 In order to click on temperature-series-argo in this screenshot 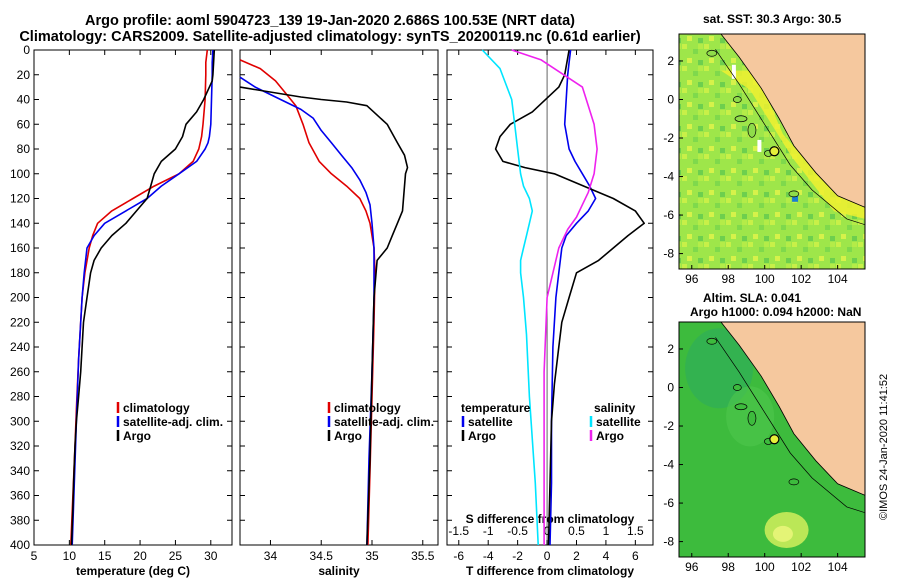, I will do `click(143, 297)`.